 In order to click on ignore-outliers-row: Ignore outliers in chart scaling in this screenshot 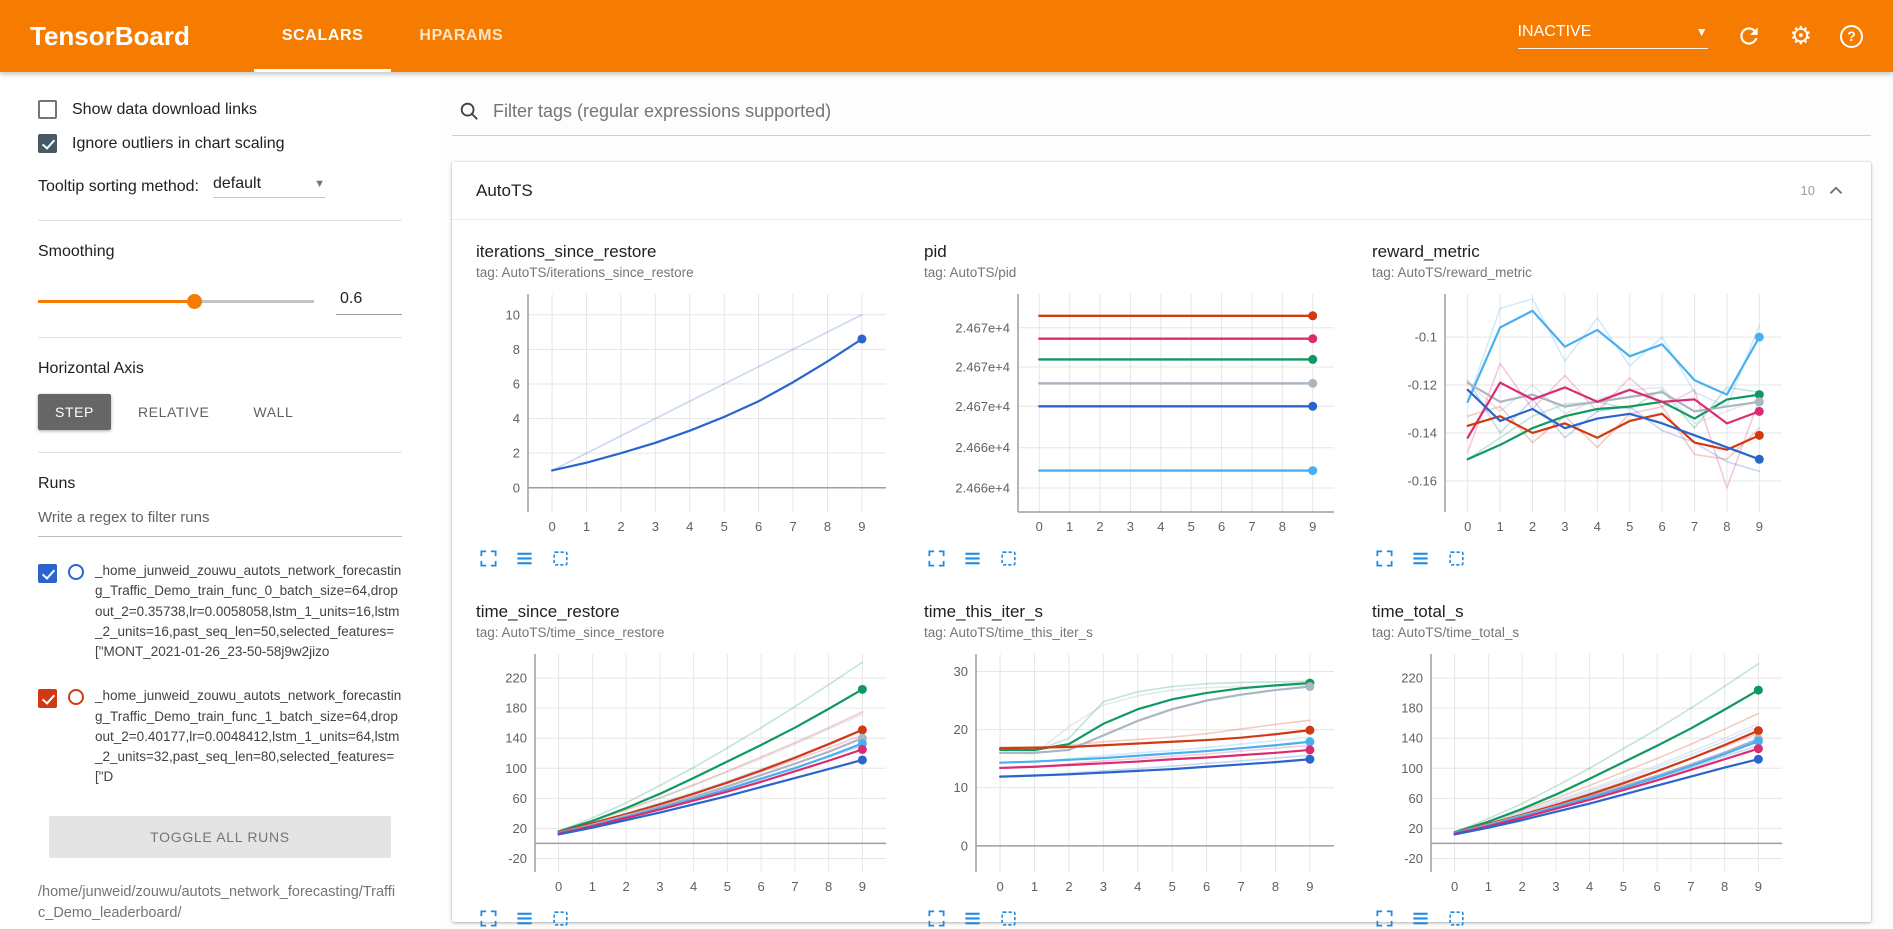, I will do `click(220, 143)`.